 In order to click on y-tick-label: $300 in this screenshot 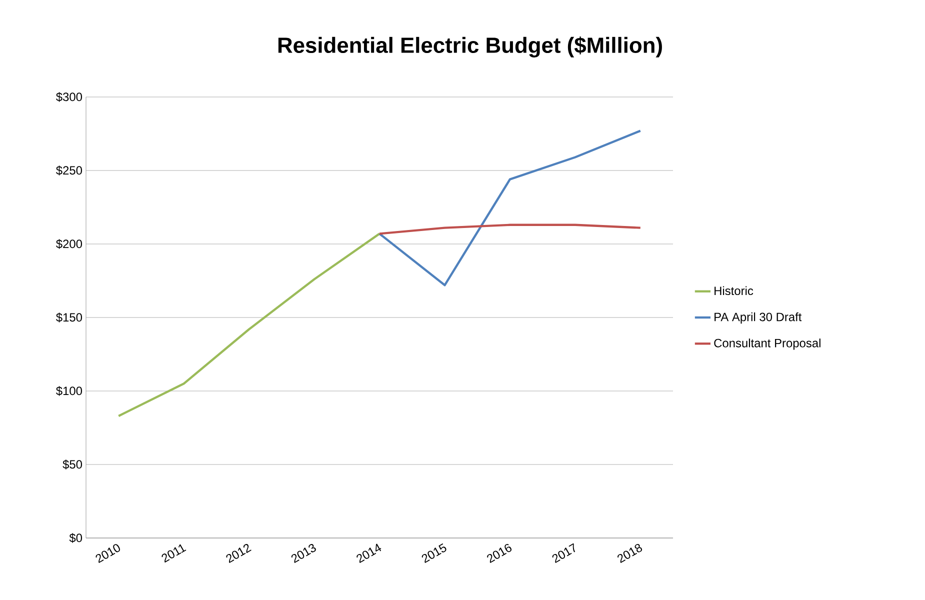, I will do `click(69, 97)`.